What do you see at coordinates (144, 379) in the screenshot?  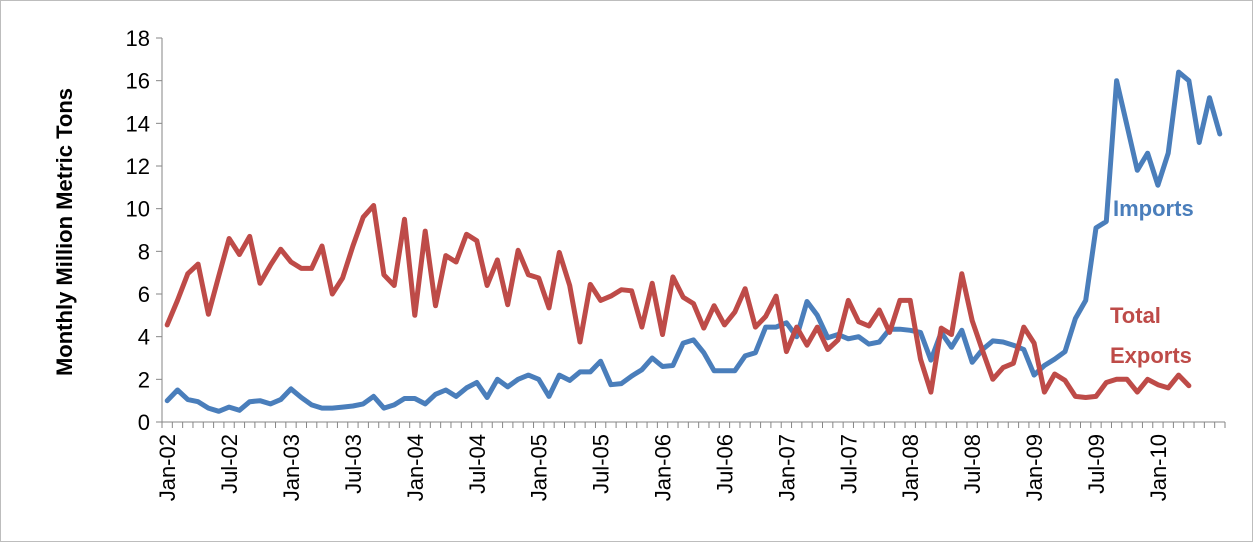 I see `y-tick-label: 2` at bounding box center [144, 379].